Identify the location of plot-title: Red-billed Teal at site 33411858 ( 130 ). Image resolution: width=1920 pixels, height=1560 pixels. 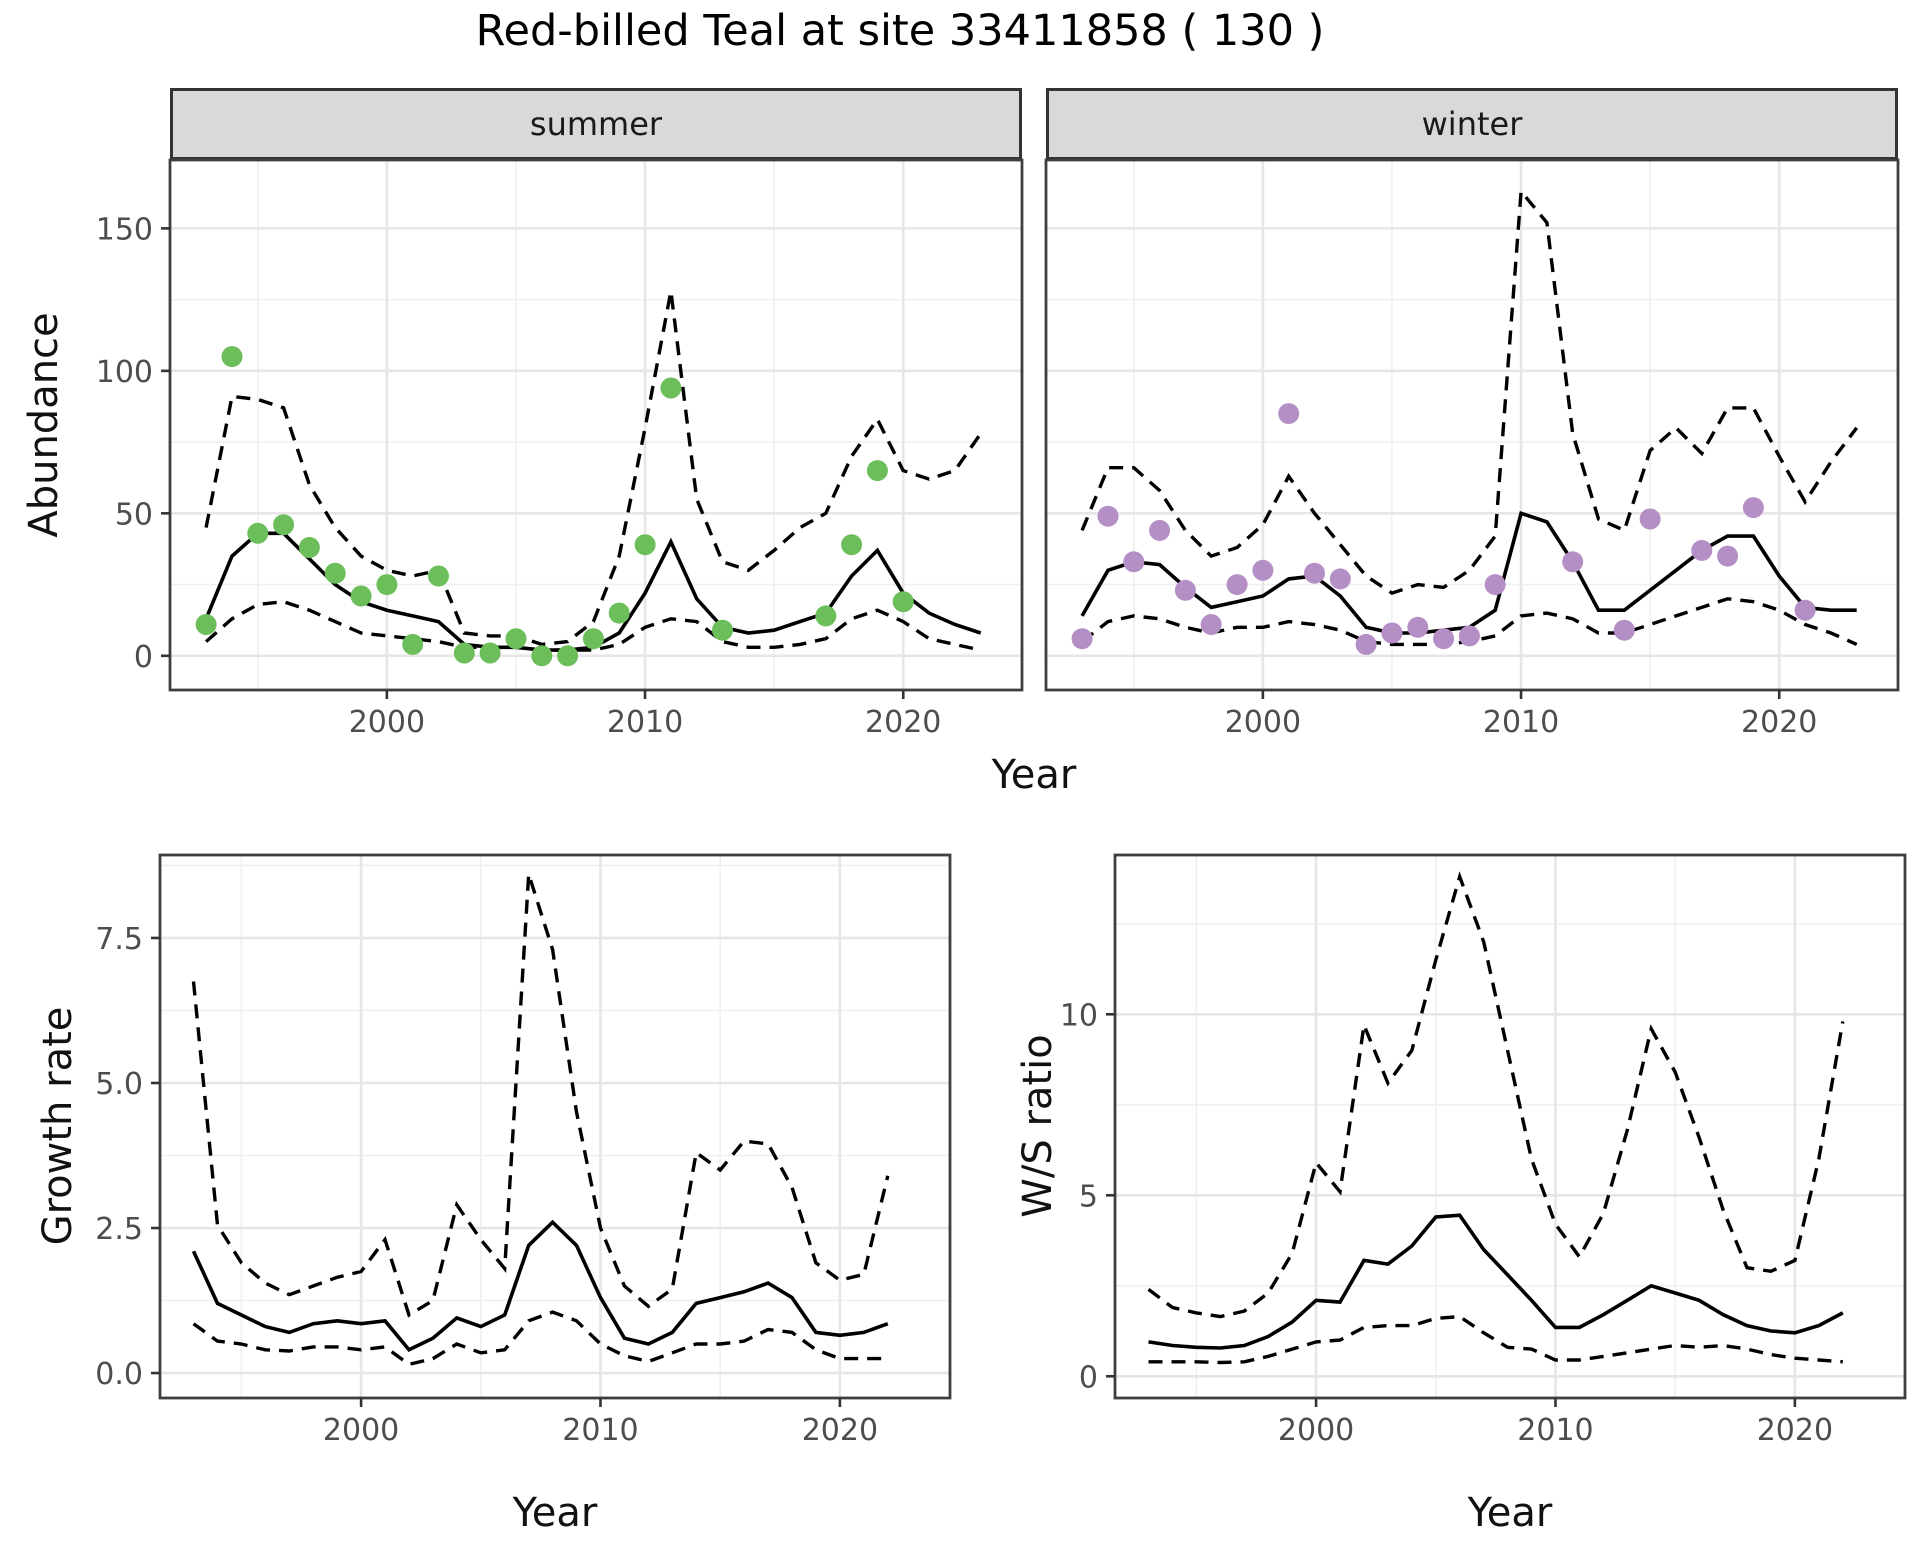
(900, 31).